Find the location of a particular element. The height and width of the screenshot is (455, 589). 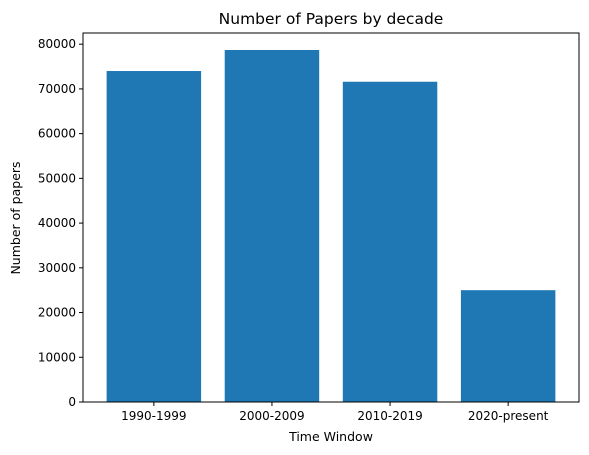

y-tick-label: 40000 is located at coordinates (57, 223).